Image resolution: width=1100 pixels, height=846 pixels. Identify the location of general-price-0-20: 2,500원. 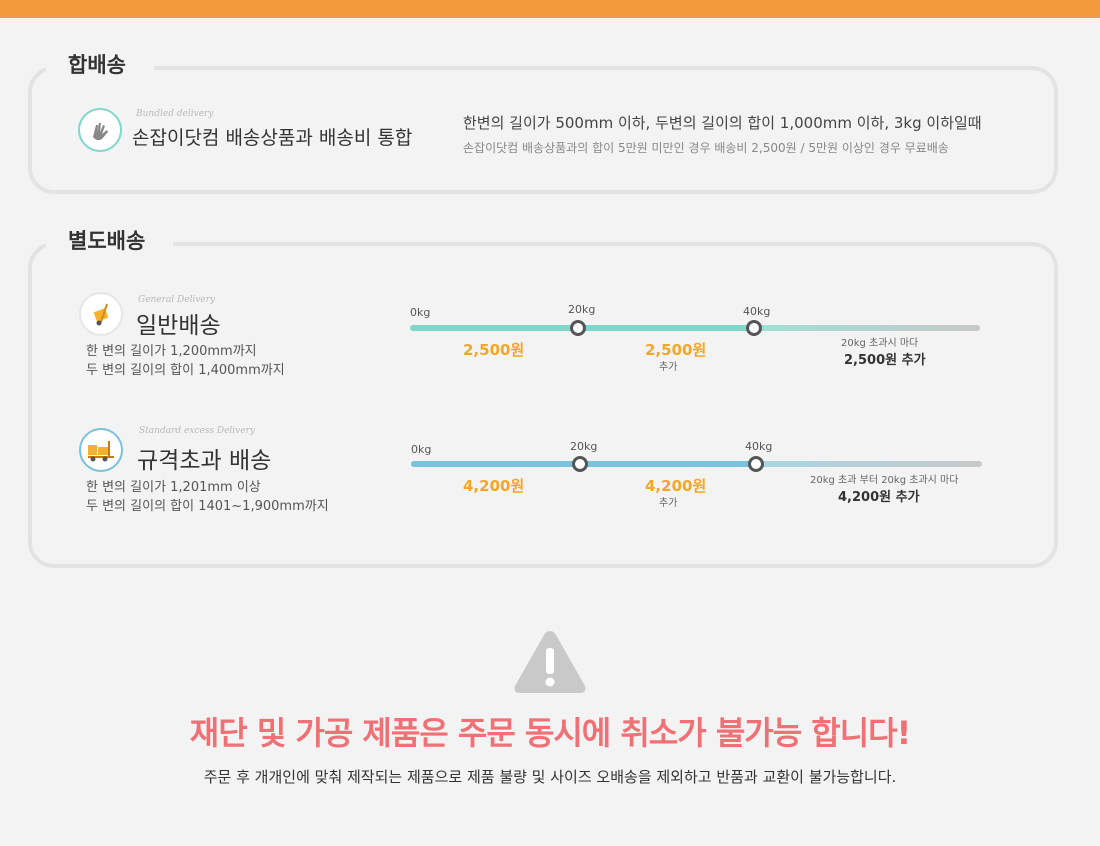
(494, 350).